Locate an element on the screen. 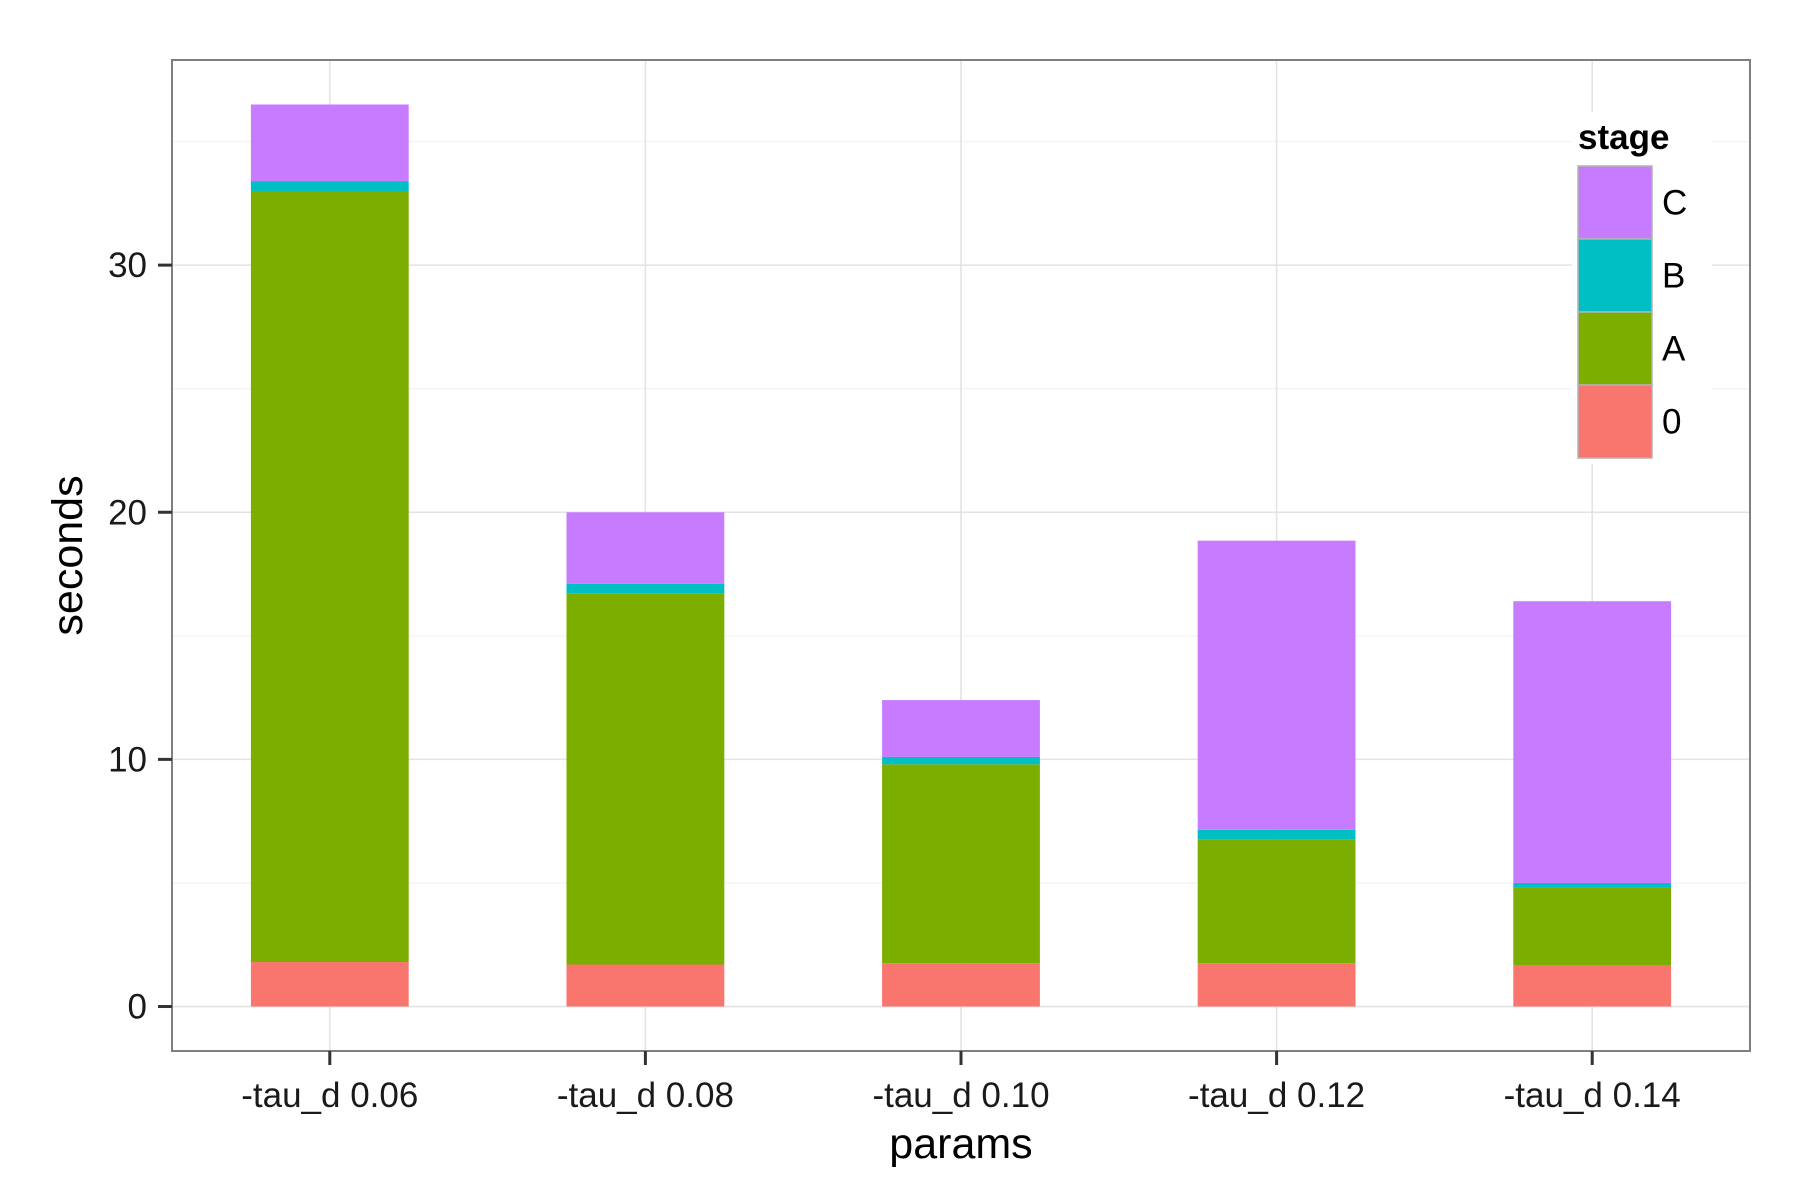  y-tick-label: 20 is located at coordinates (127, 512).